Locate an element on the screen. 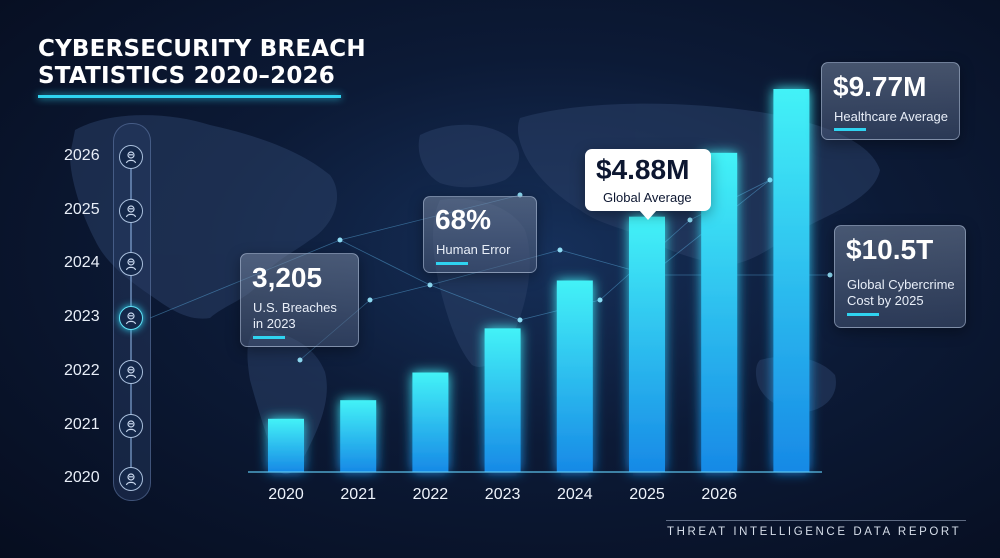 This screenshot has width=1000, height=558. chart-title-line1: CYBERSECURITY BREACH is located at coordinates (202, 49).